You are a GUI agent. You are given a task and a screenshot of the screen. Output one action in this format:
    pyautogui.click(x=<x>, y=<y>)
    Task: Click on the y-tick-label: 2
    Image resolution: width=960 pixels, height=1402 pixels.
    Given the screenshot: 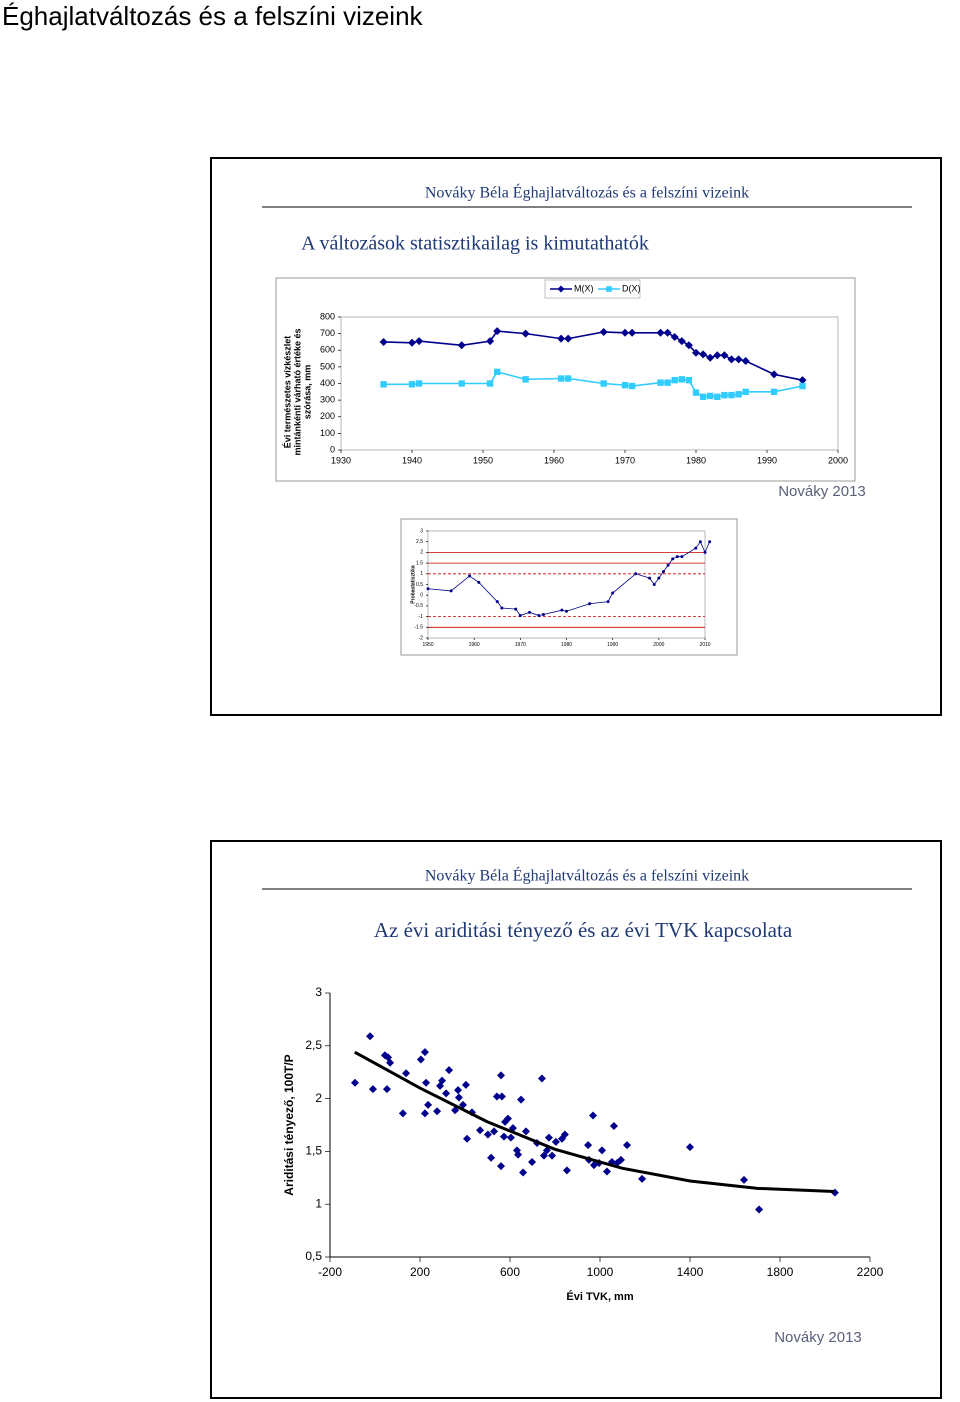 What is the action you would take?
    pyautogui.click(x=421, y=553)
    